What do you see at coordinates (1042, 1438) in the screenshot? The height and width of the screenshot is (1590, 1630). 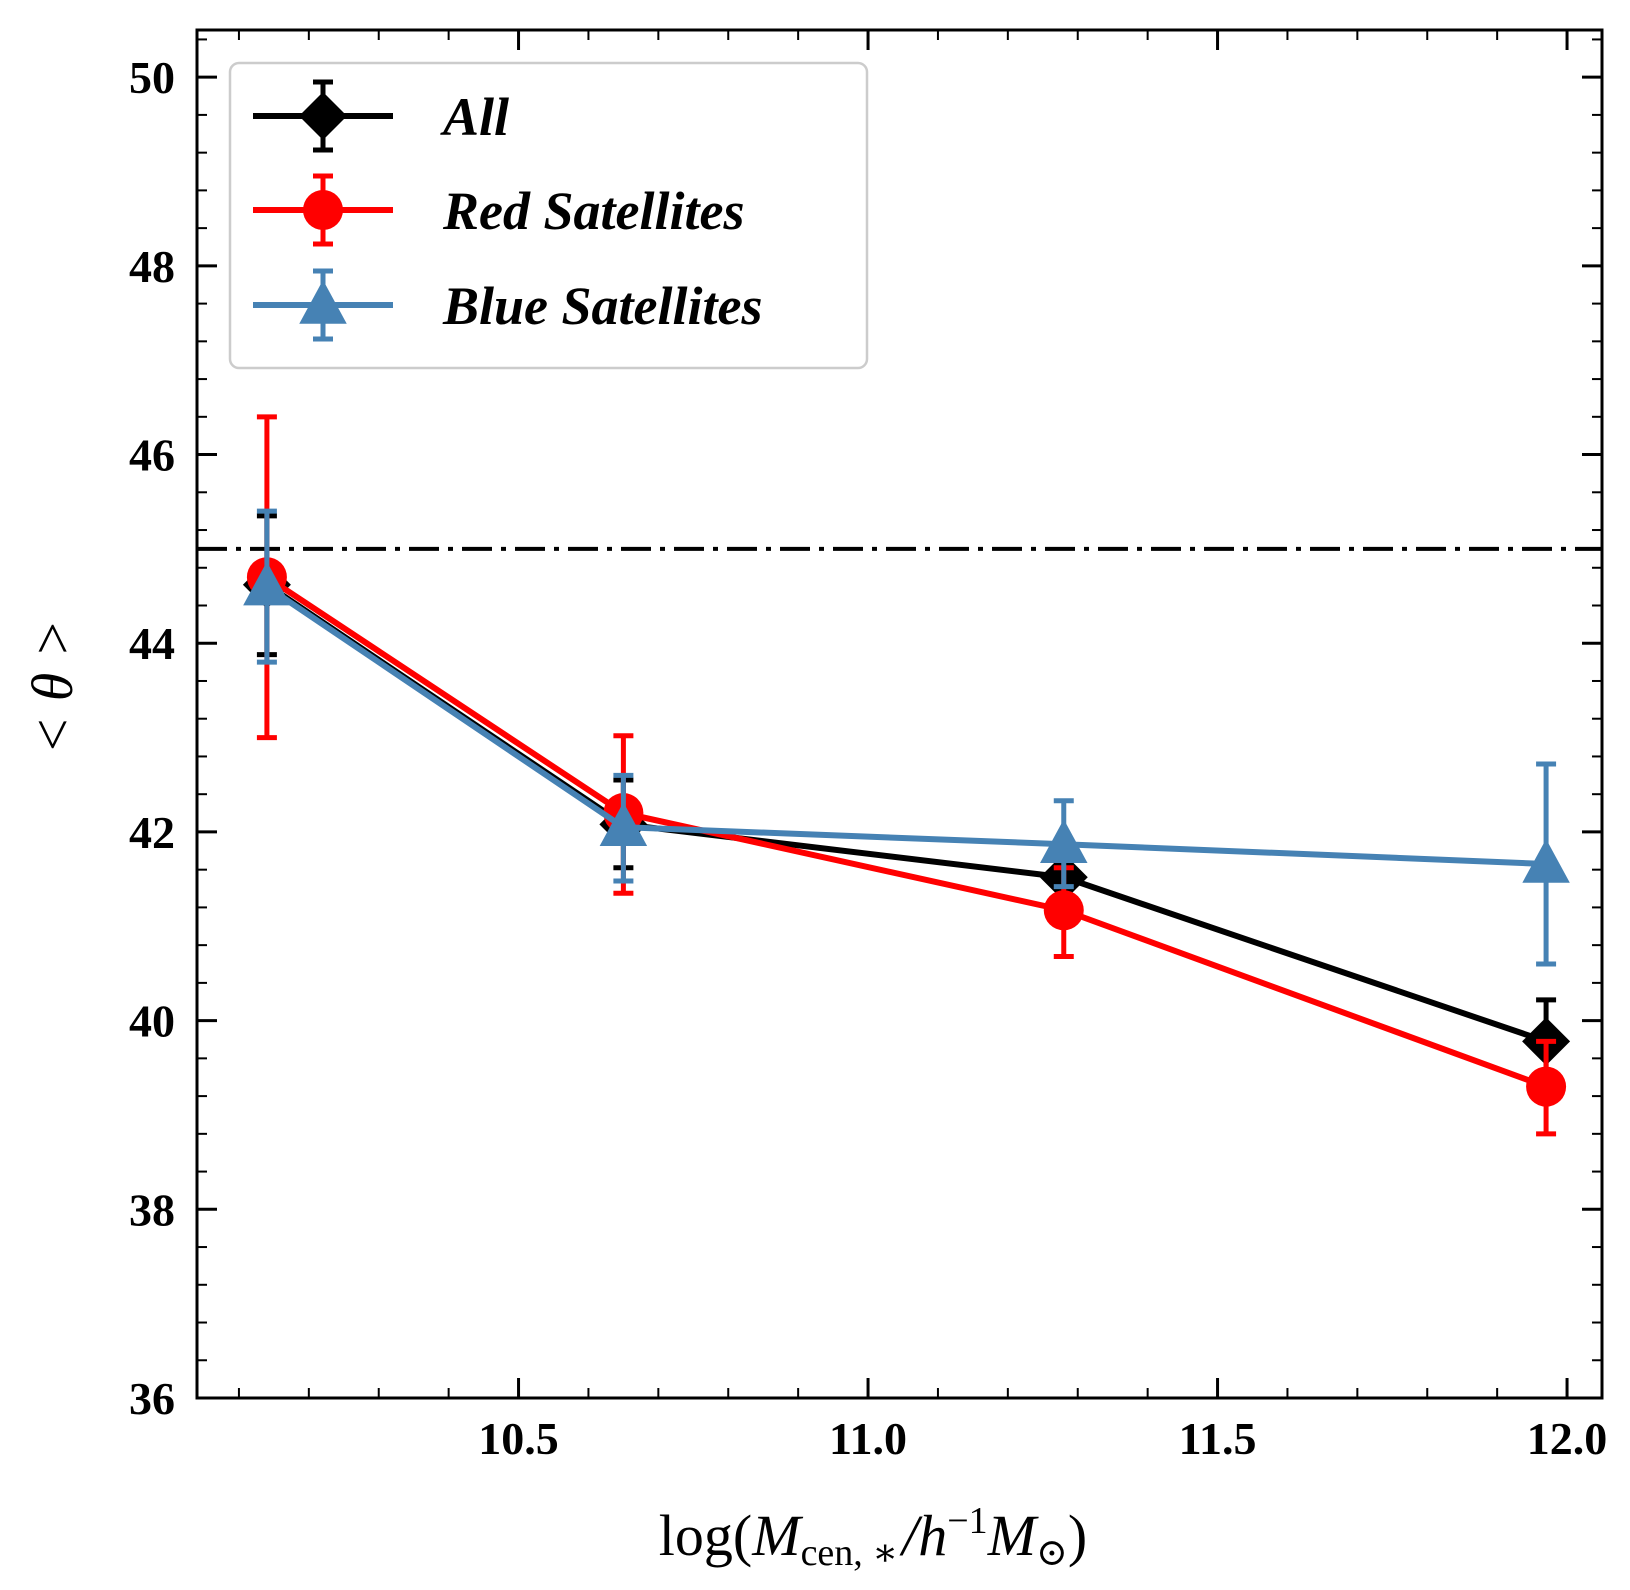 I see `x-tick-labels: 10.5 11.0 11.5 12.0` at bounding box center [1042, 1438].